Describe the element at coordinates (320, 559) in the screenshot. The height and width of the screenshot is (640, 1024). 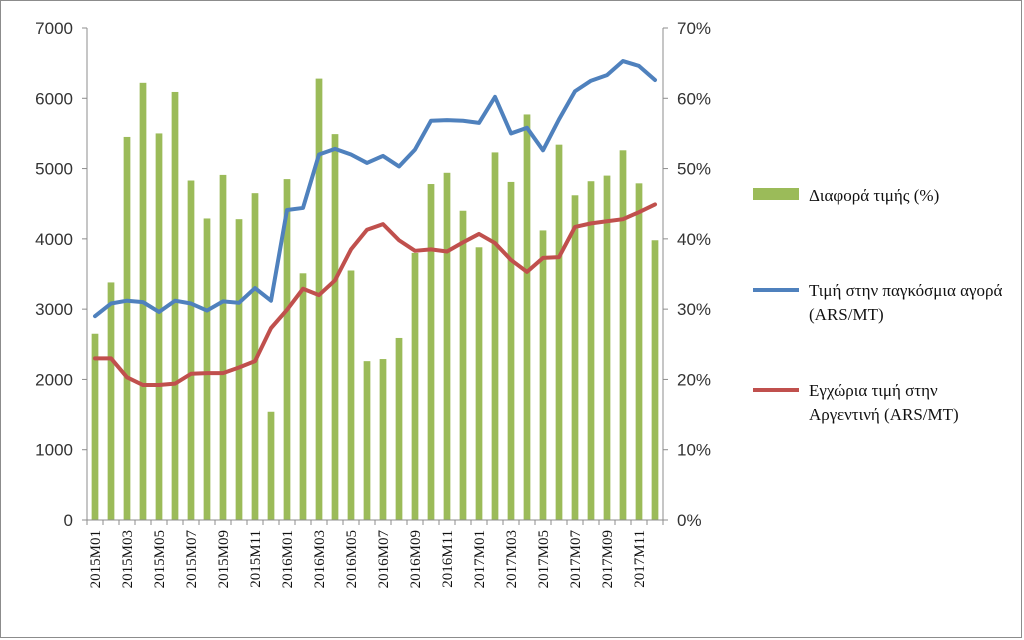
I see `x-tick-label: 2016M03` at that location.